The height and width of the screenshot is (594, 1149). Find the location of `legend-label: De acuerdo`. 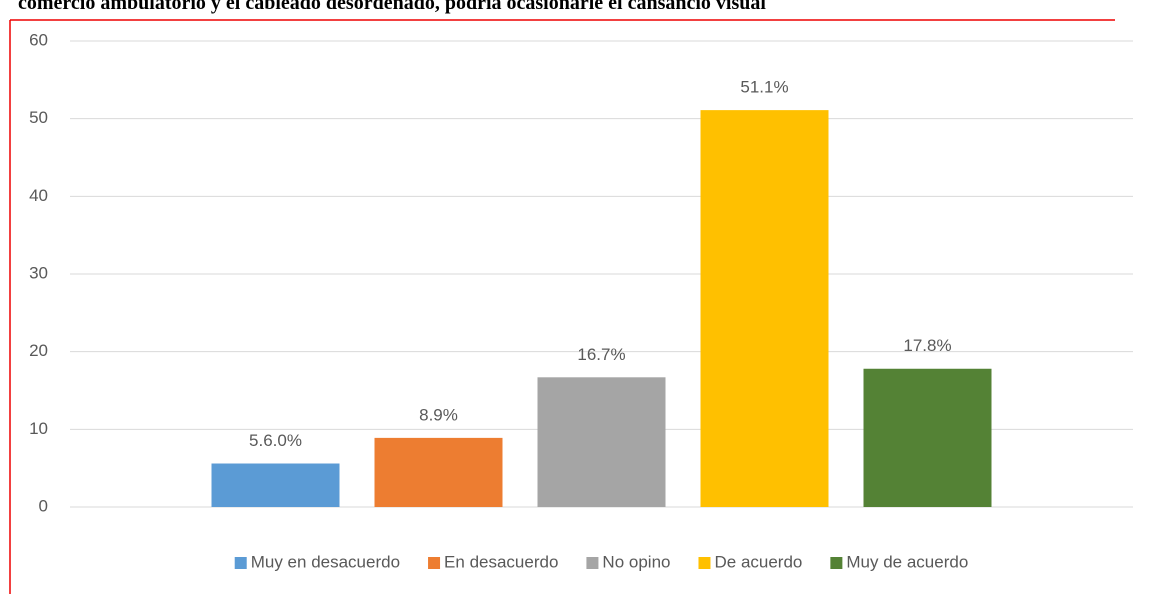

legend-label: De acuerdo is located at coordinates (758, 561).